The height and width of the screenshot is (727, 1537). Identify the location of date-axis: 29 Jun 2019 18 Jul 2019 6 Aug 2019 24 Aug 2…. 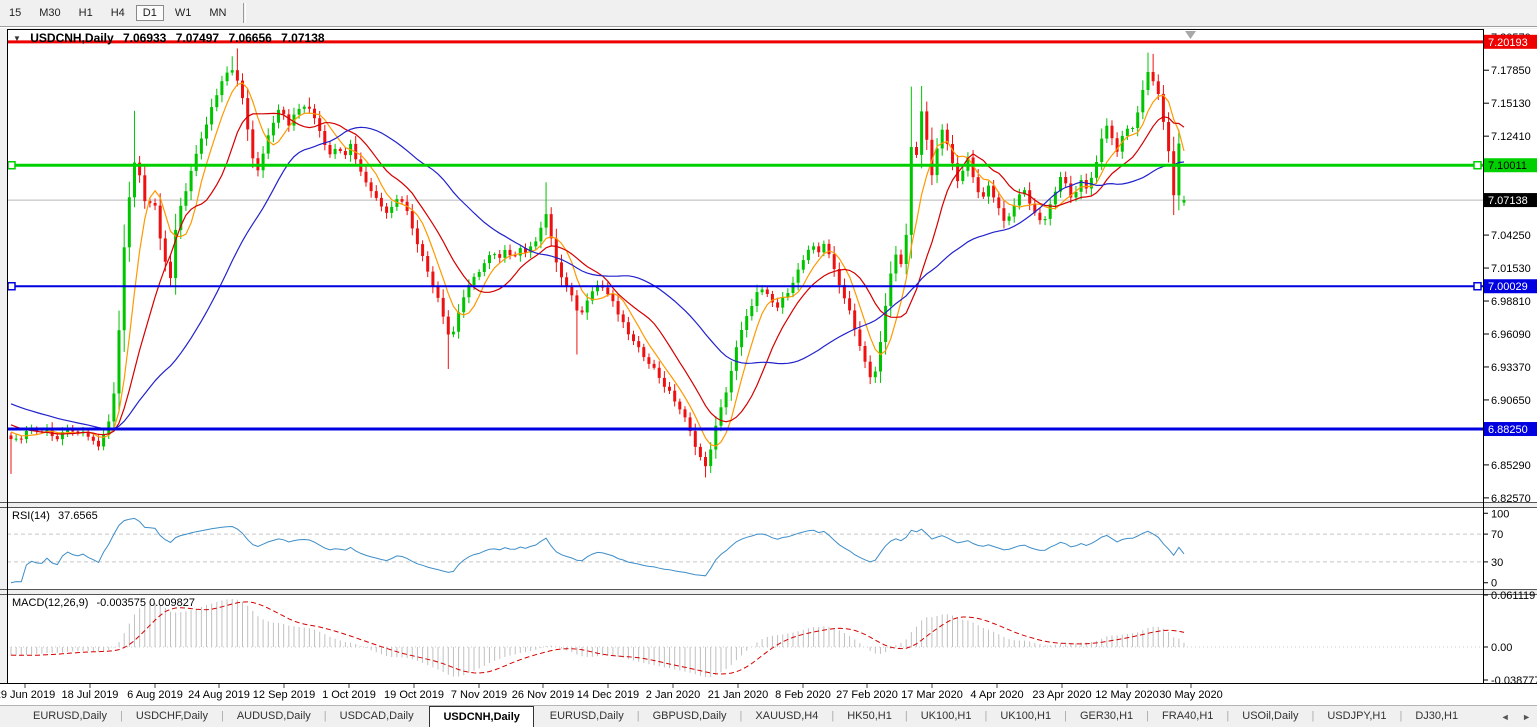
(611, 692).